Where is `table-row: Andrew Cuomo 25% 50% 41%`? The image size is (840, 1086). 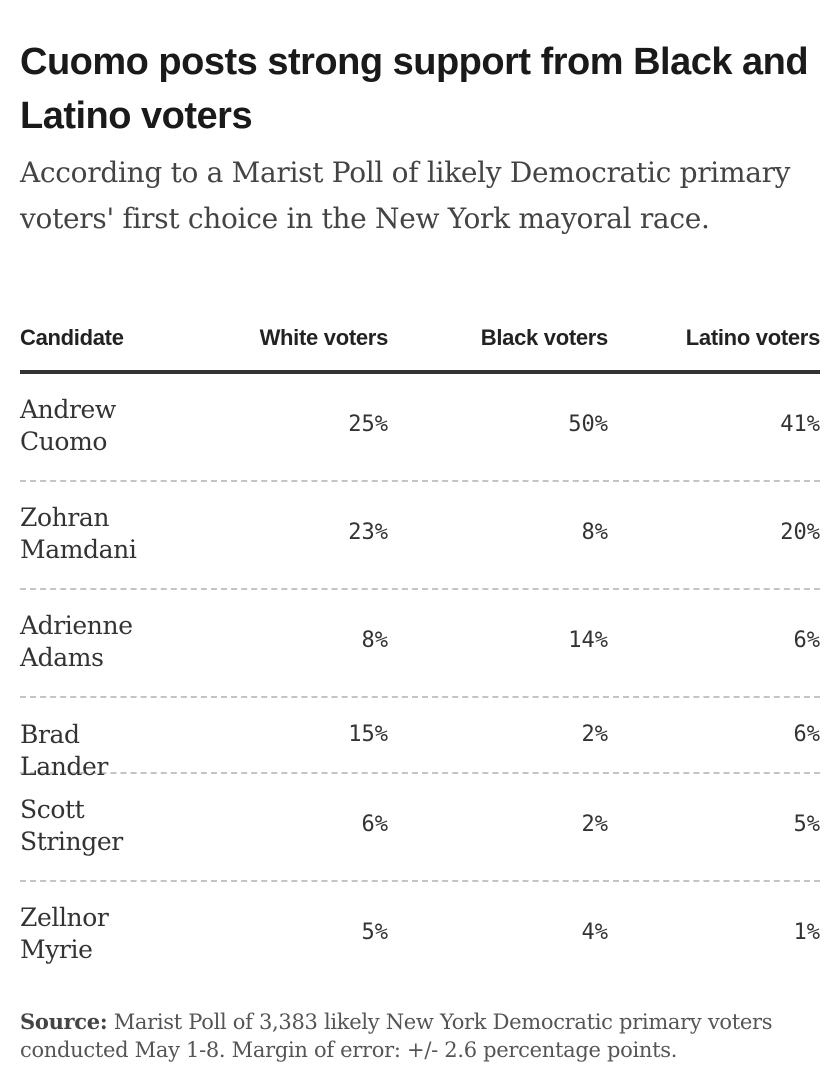 table-row: Andrew Cuomo 25% 50% 41% is located at coordinates (420, 428).